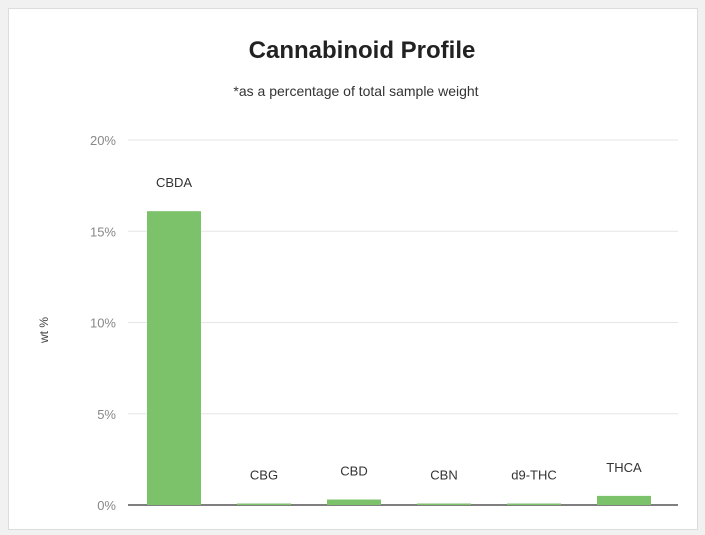 This screenshot has width=705, height=535. Describe the element at coordinates (103, 140) in the screenshot. I see `y-tick-label: 20%` at that location.